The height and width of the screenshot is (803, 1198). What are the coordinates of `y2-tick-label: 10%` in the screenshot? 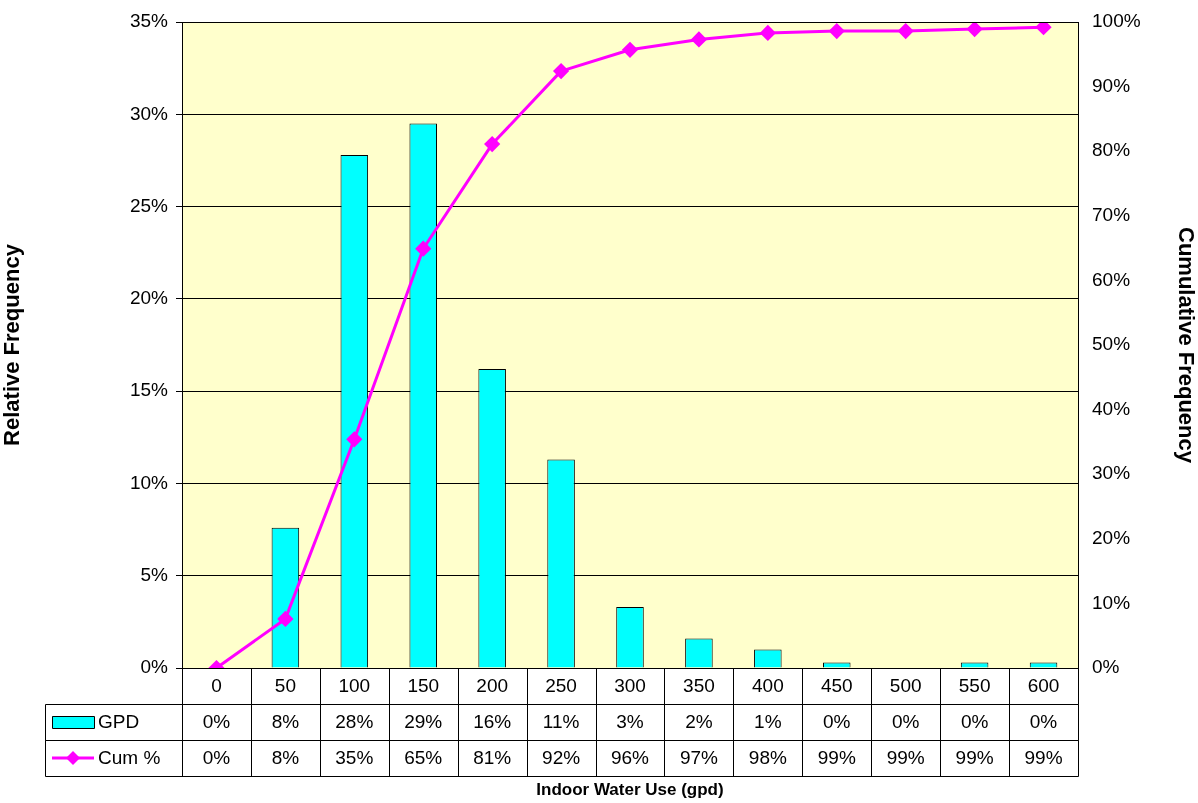 It's located at (1111, 602).